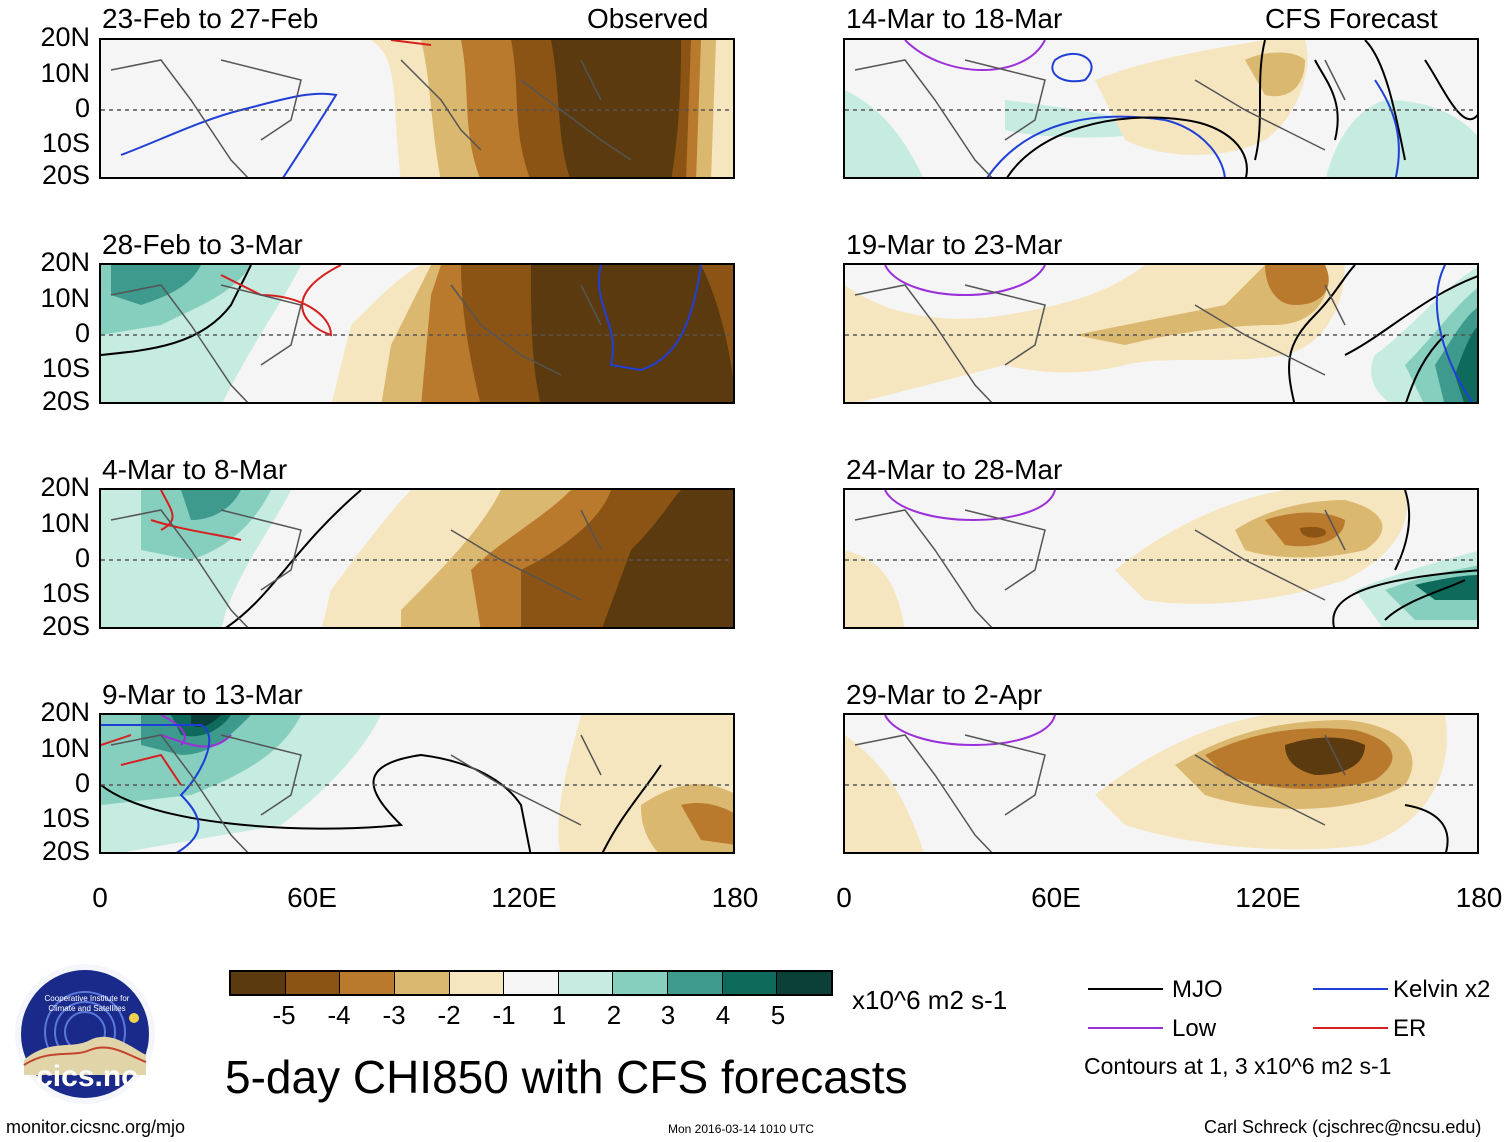 Image resolution: width=1510 pixels, height=1142 pixels. What do you see at coordinates (778, 1015) in the screenshot?
I see `colorbar-label: 5` at bounding box center [778, 1015].